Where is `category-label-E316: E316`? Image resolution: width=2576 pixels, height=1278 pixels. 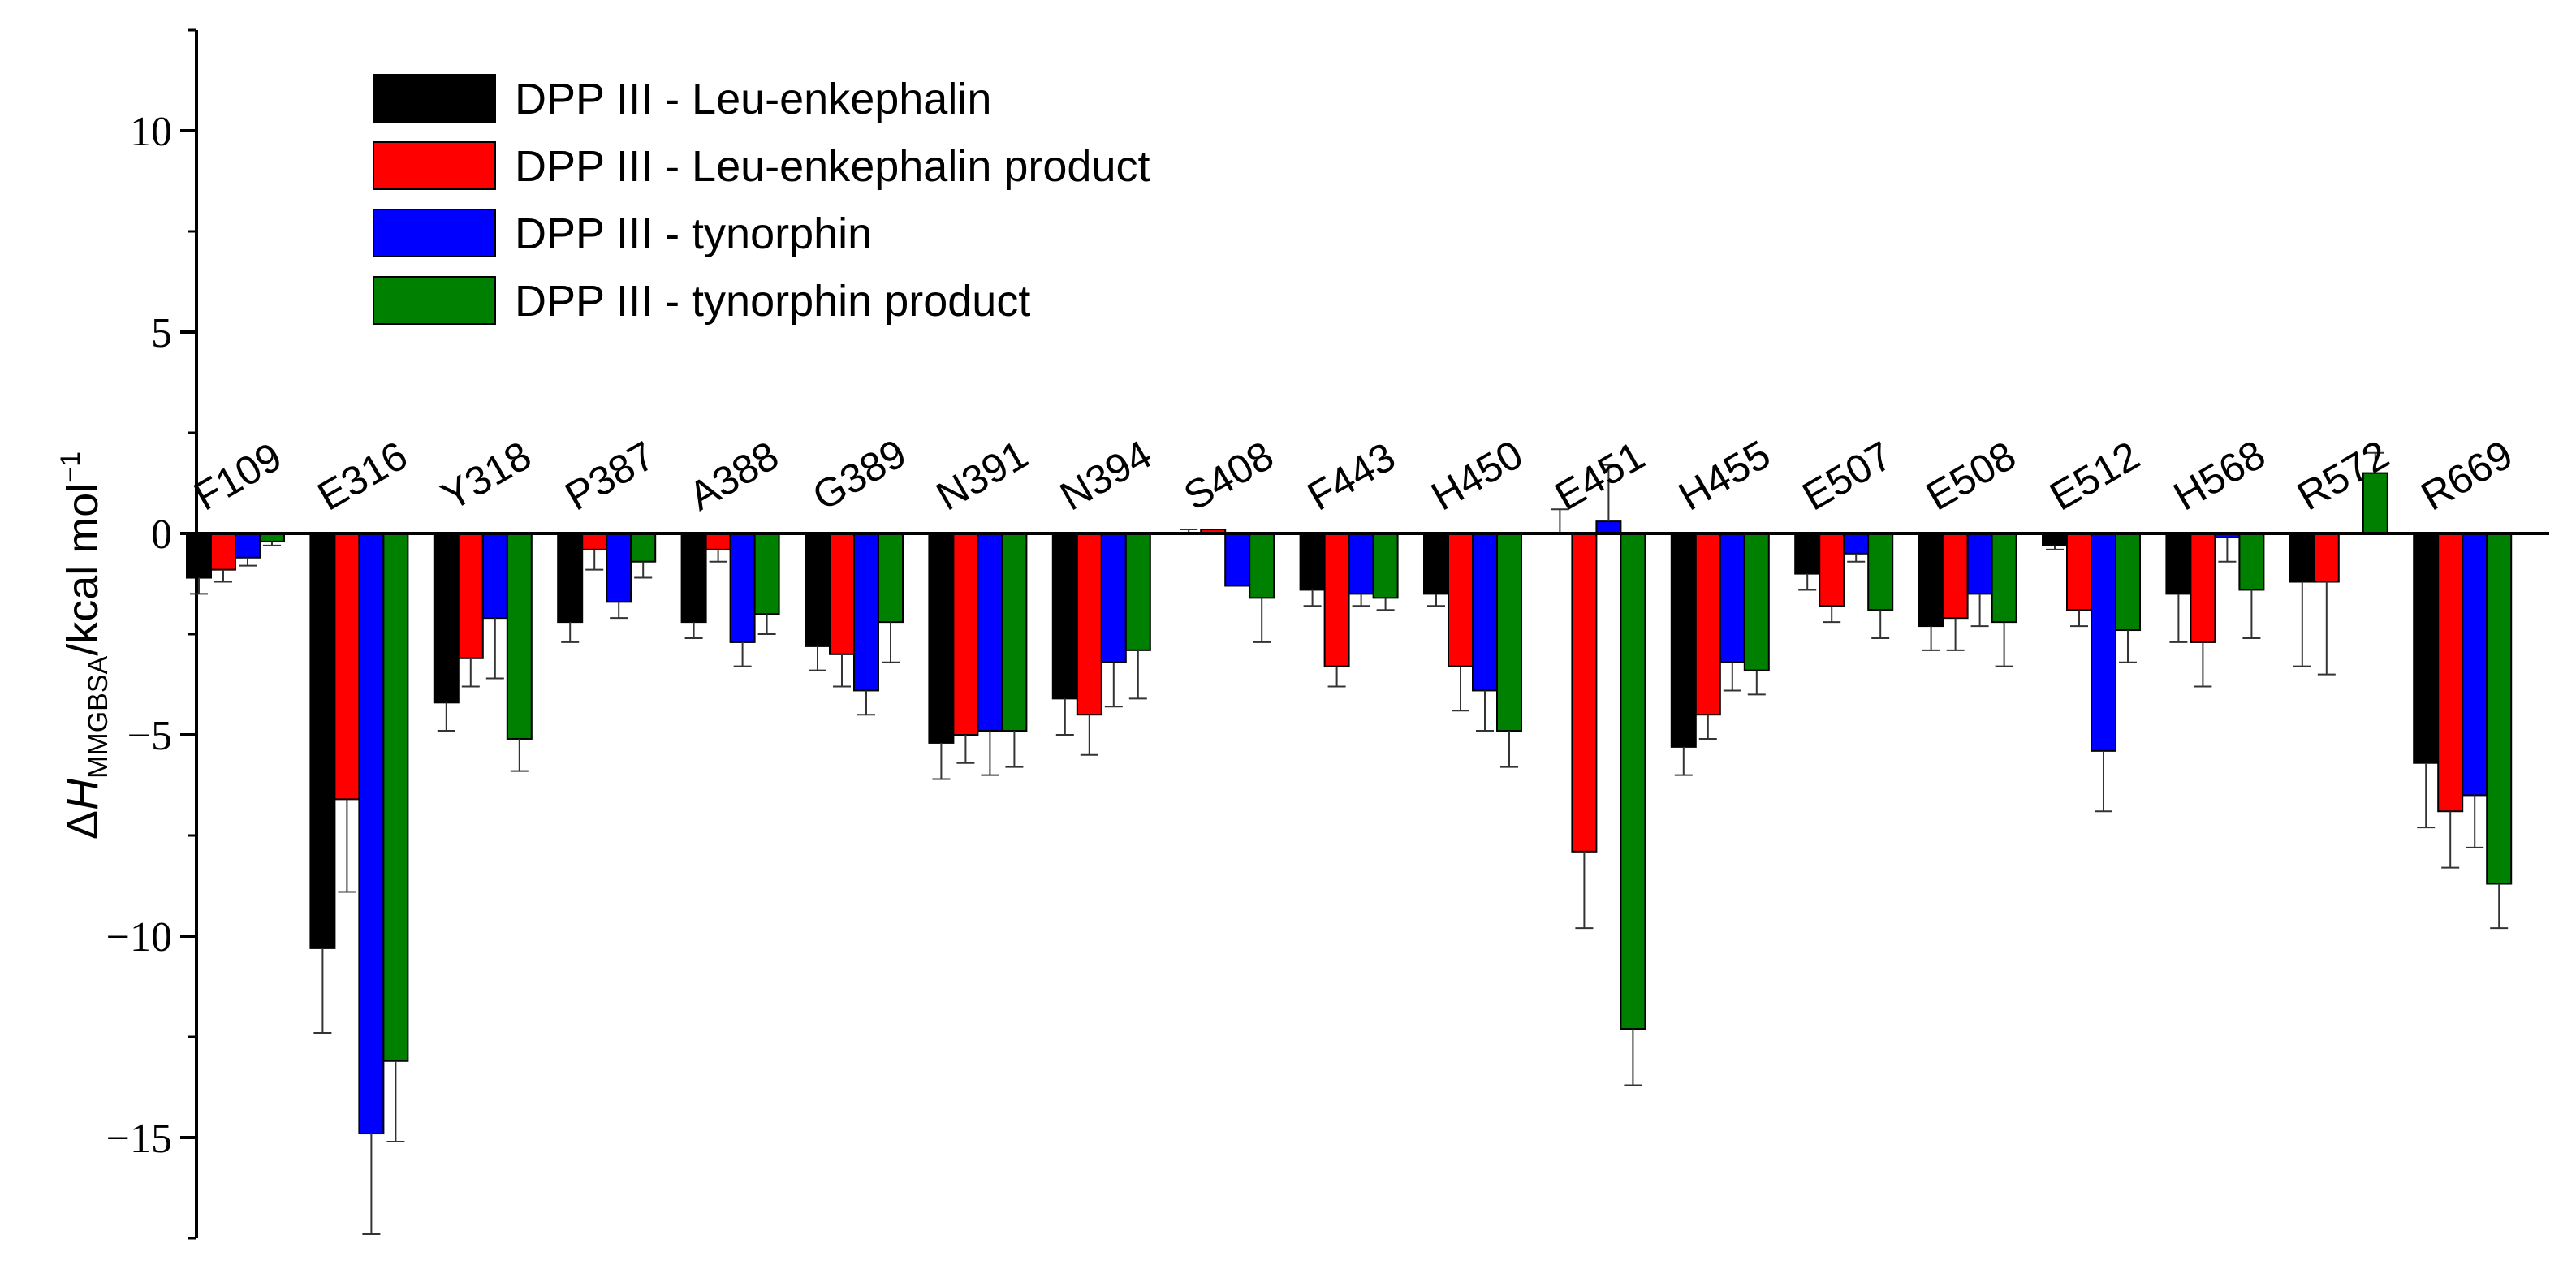
category-label-E316: E316 is located at coordinates (362, 477).